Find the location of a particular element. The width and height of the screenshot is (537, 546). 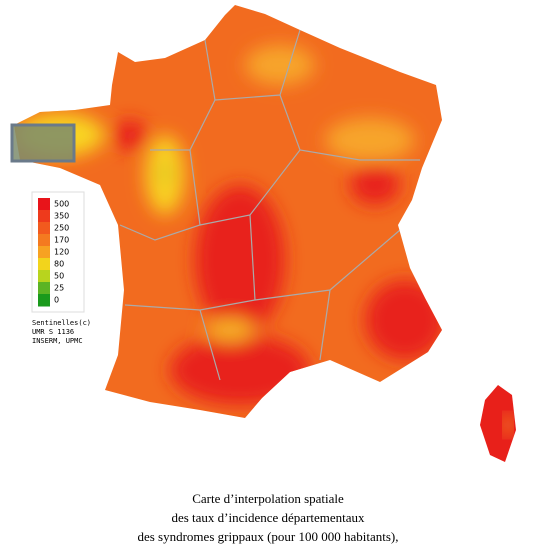

corsica-heatmap is located at coordinates (498, 423).